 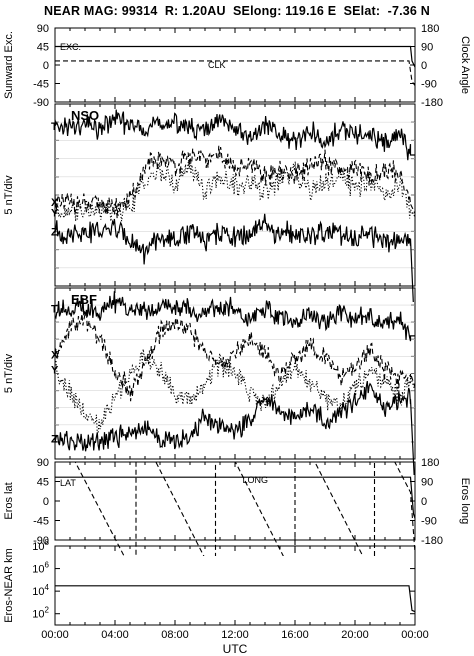 I want to click on series-eros-lat-long-lat, so click(x=235, y=497).